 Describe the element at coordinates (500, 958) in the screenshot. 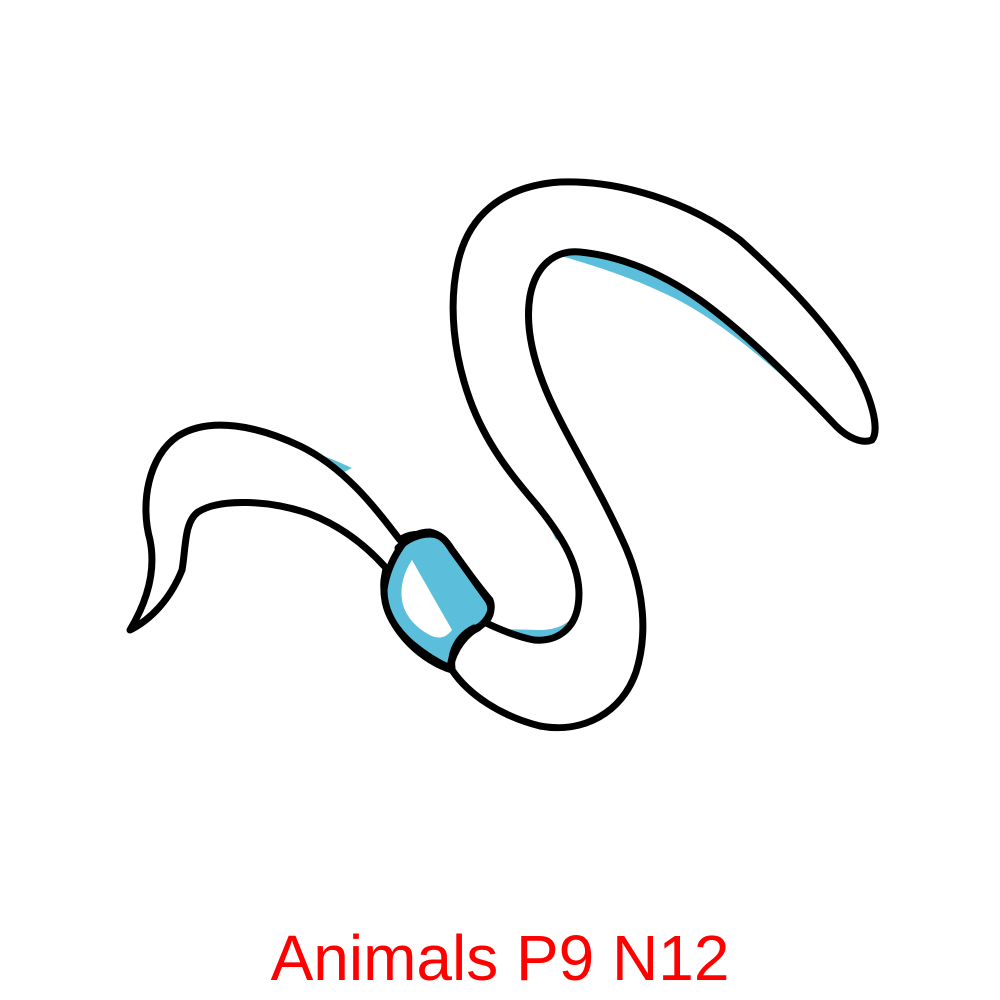

I see `image-caption: Animals P9 N12` at that location.